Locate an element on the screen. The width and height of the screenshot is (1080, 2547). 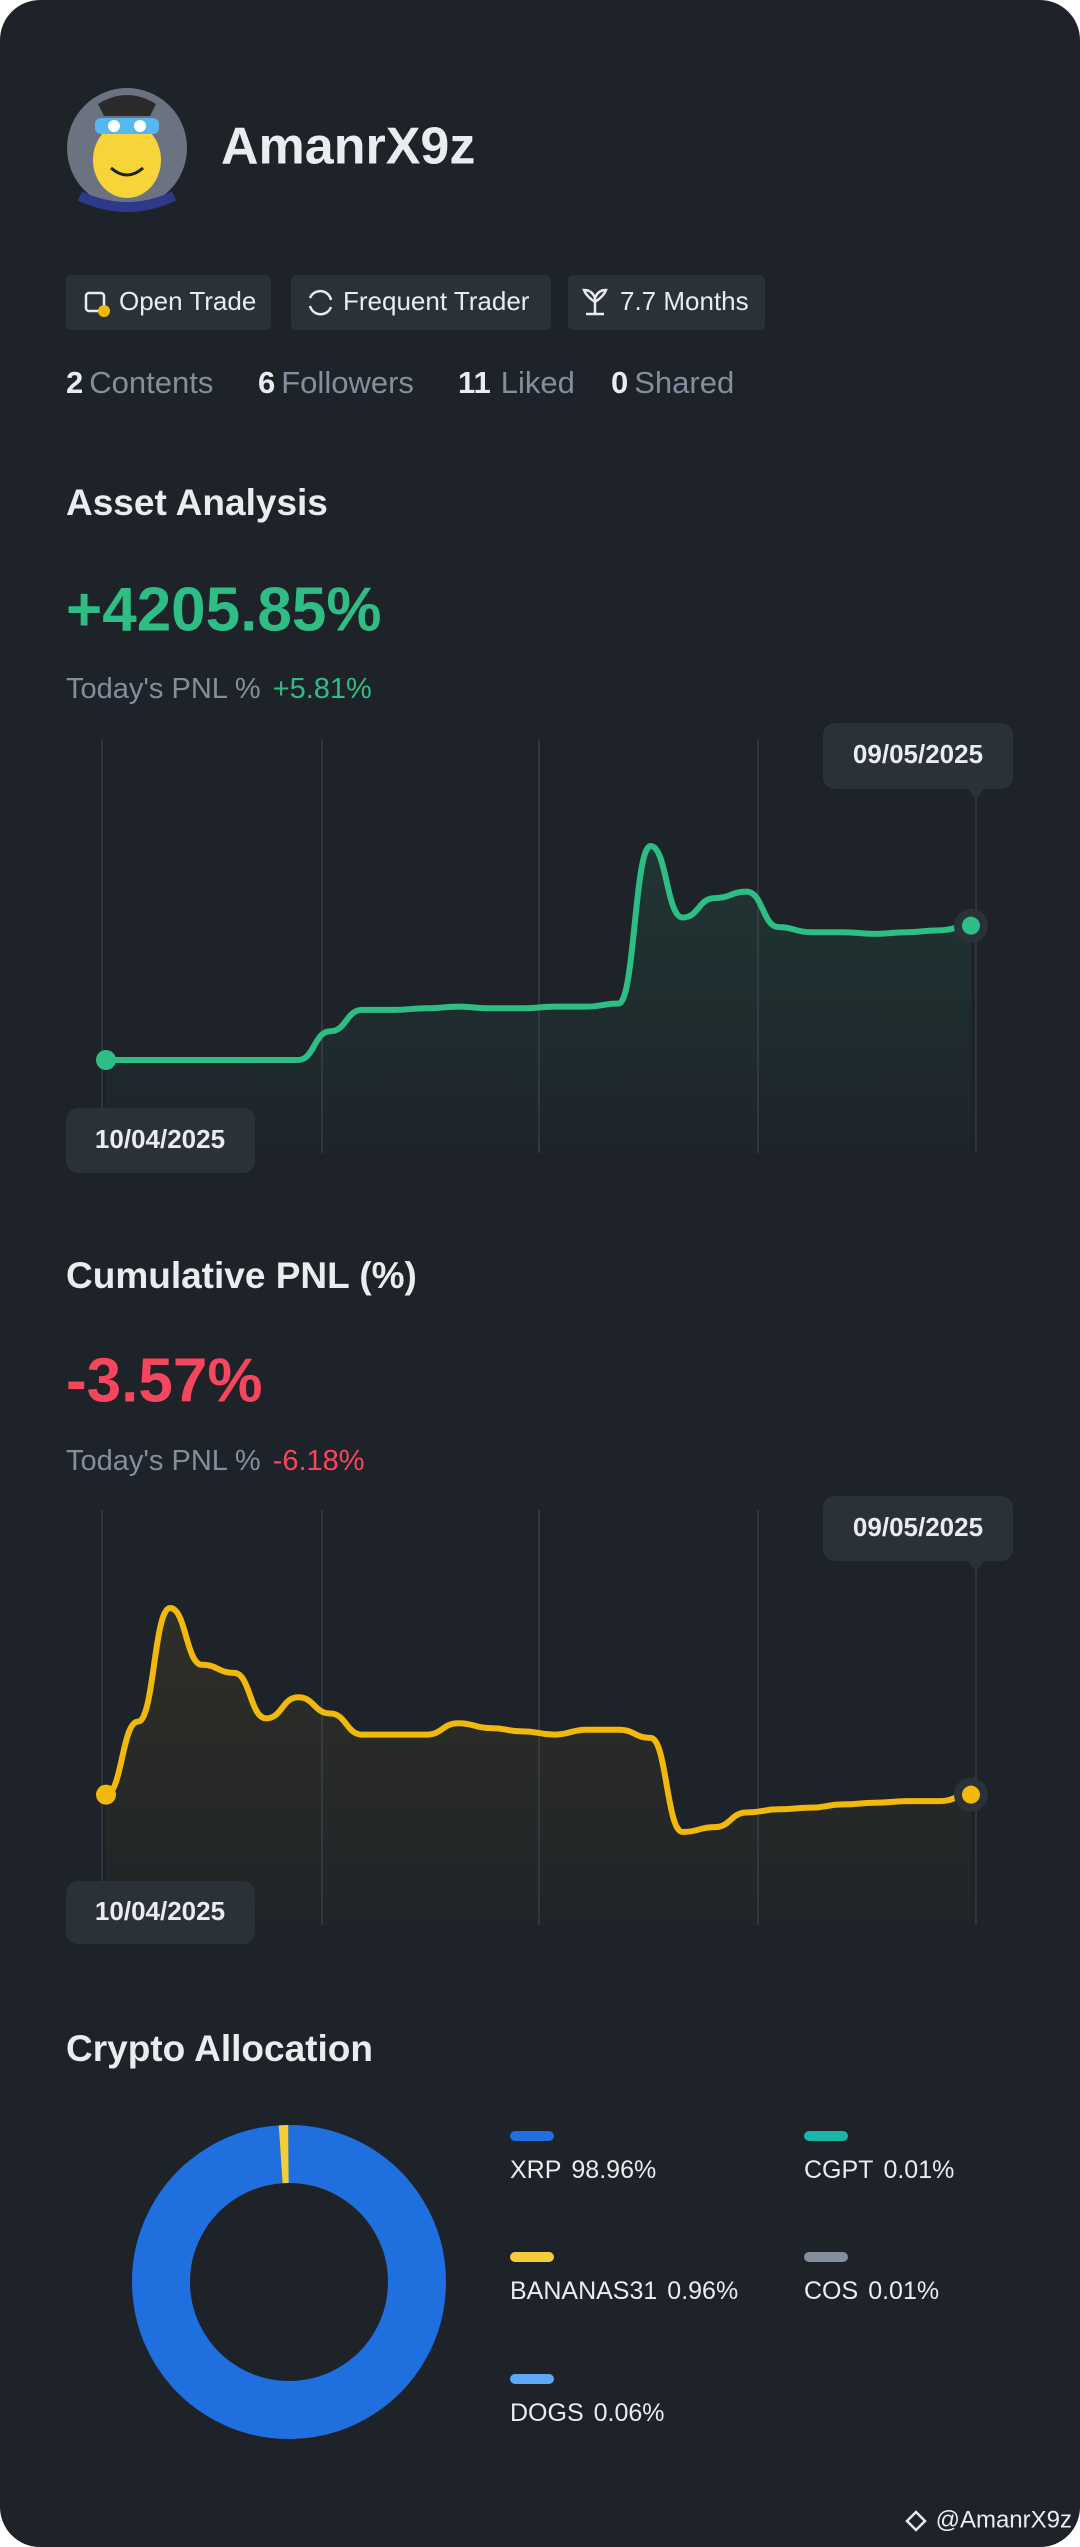
stat: 0 Shared is located at coordinates (672, 382).